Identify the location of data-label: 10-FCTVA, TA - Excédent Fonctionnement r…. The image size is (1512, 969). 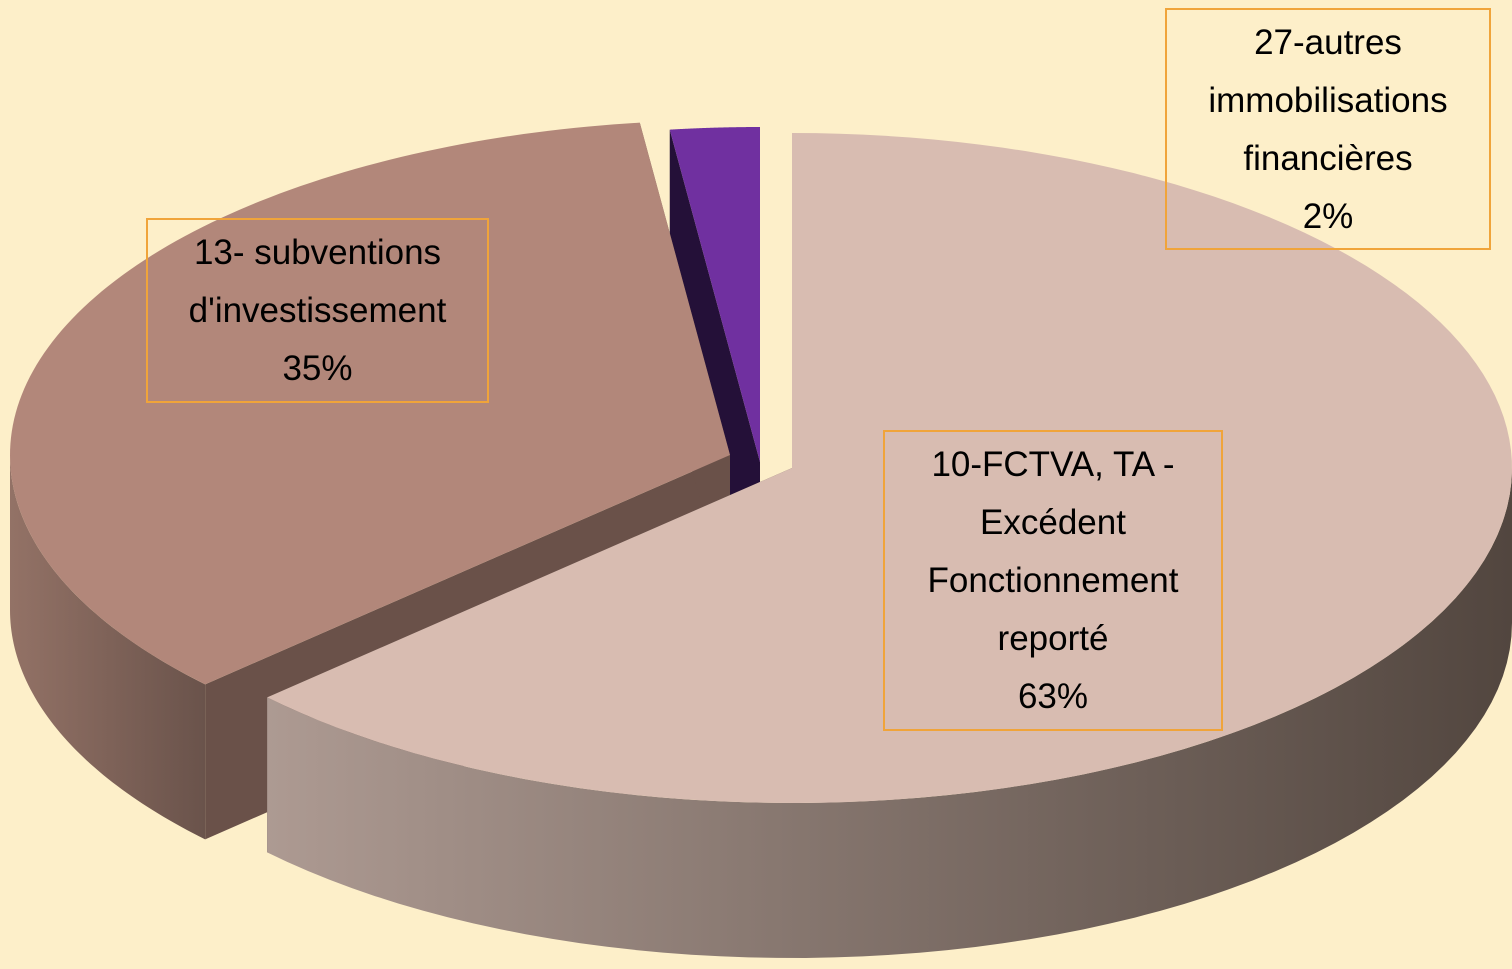
(1053, 580).